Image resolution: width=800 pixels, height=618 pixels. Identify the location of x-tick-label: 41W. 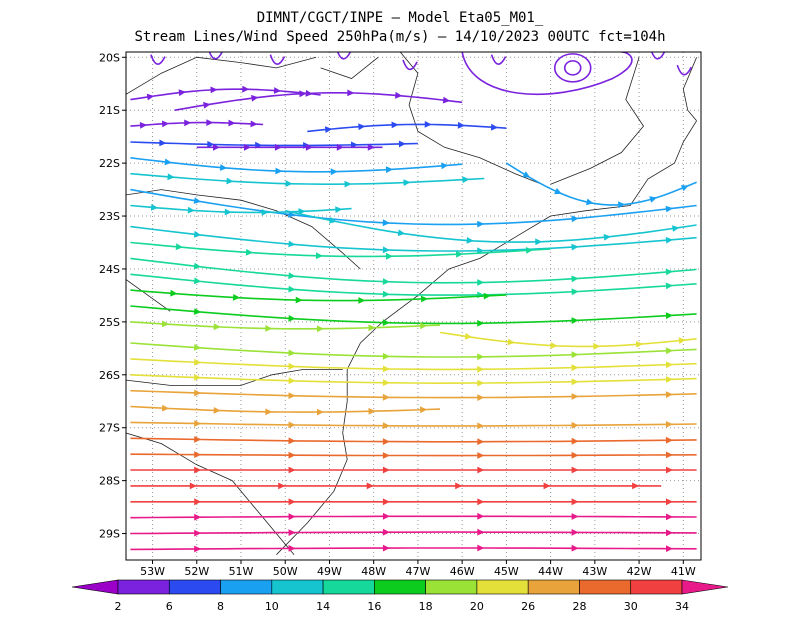
(683, 571).